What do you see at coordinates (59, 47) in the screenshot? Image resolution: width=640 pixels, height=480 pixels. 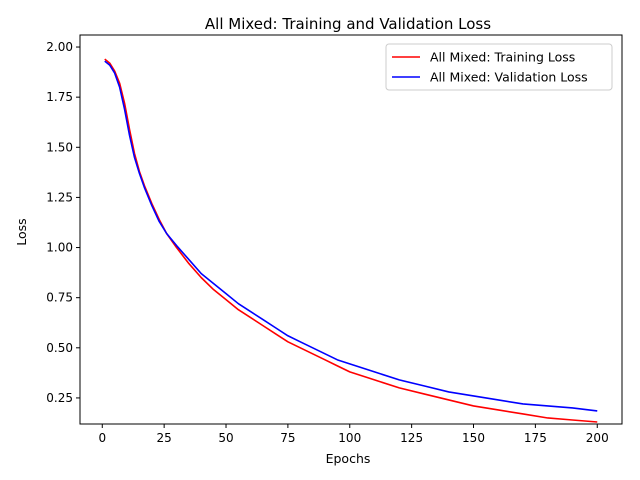 I see `y-tick-label: 2.00` at bounding box center [59, 47].